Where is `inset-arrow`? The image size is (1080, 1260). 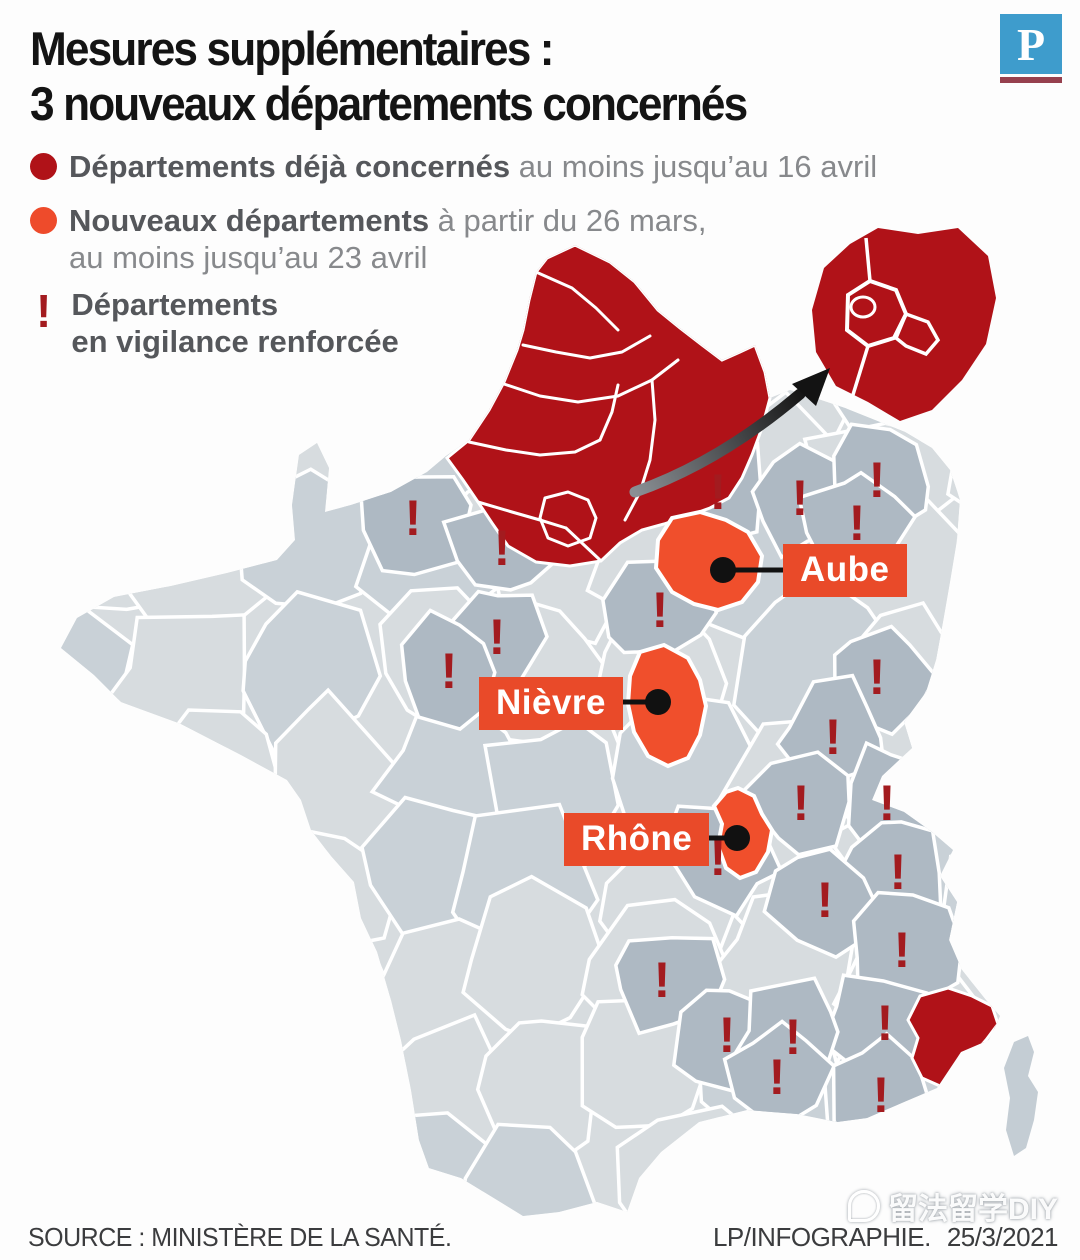
inset-arrow is located at coordinates (717, 443).